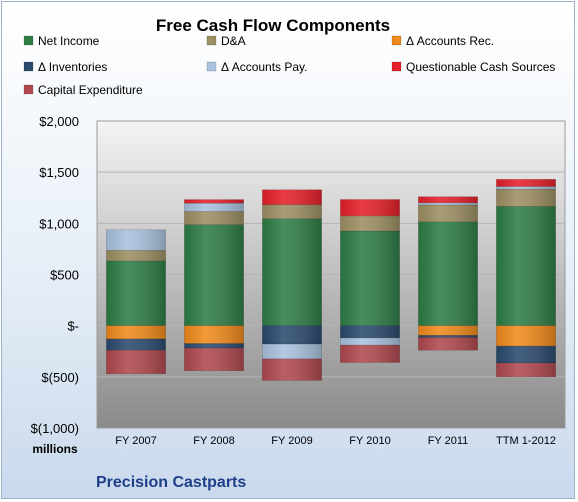 This screenshot has height=502, width=578. I want to click on legend-item-net-income: Net Income, so click(61, 41).